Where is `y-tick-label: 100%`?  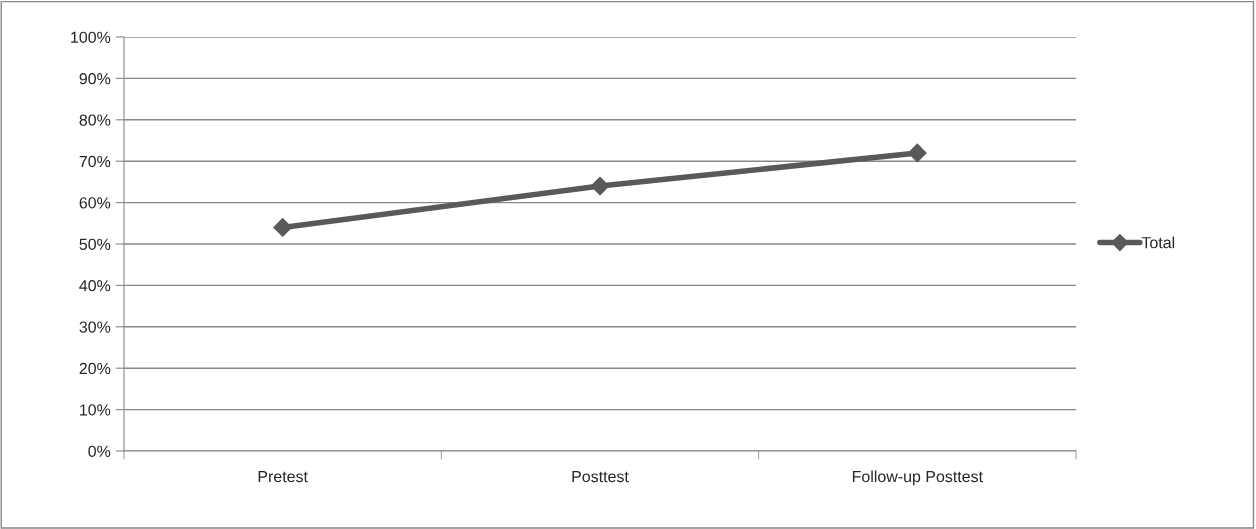
y-tick-label: 100% is located at coordinates (91, 37).